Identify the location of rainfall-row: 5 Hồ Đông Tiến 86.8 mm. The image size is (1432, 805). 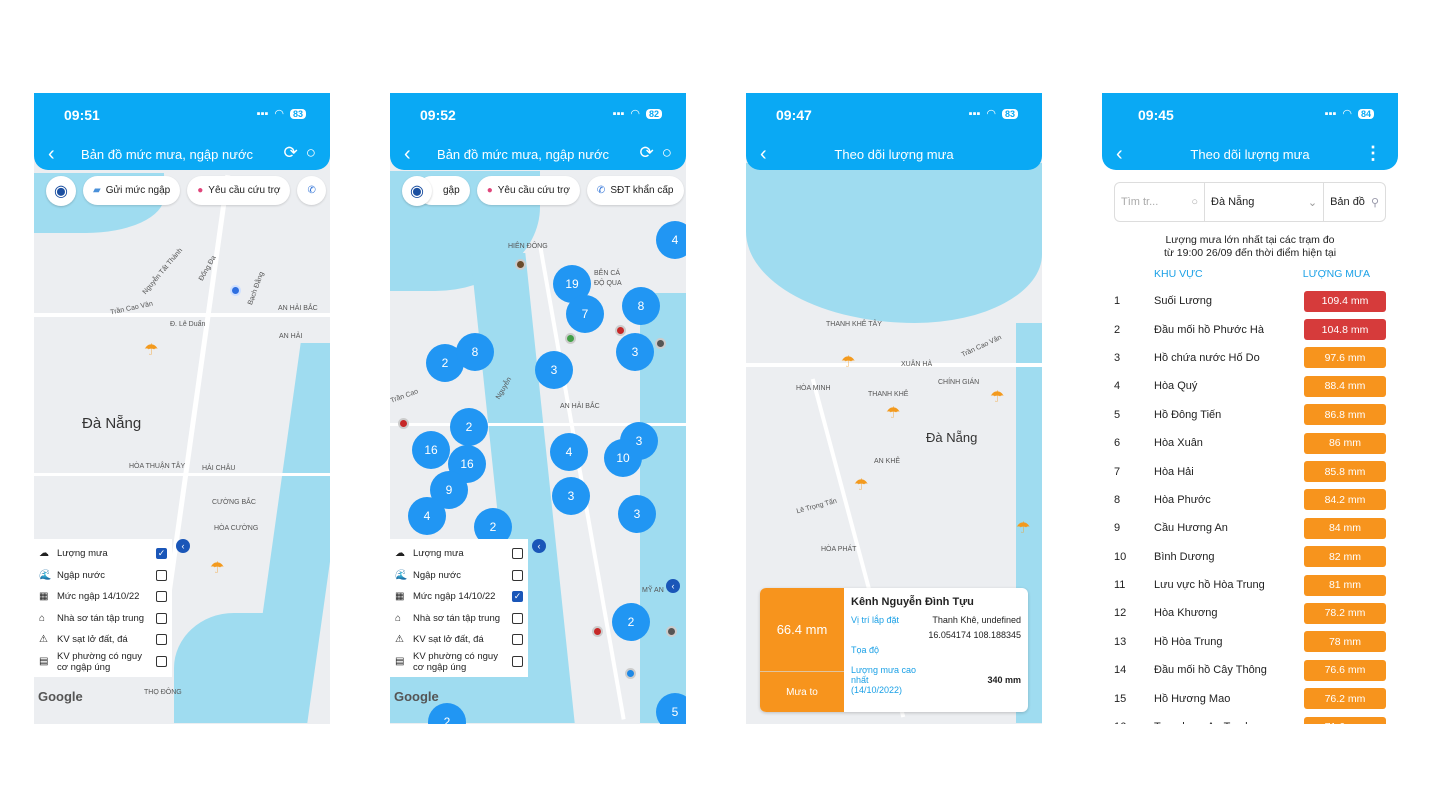
(1250, 415).